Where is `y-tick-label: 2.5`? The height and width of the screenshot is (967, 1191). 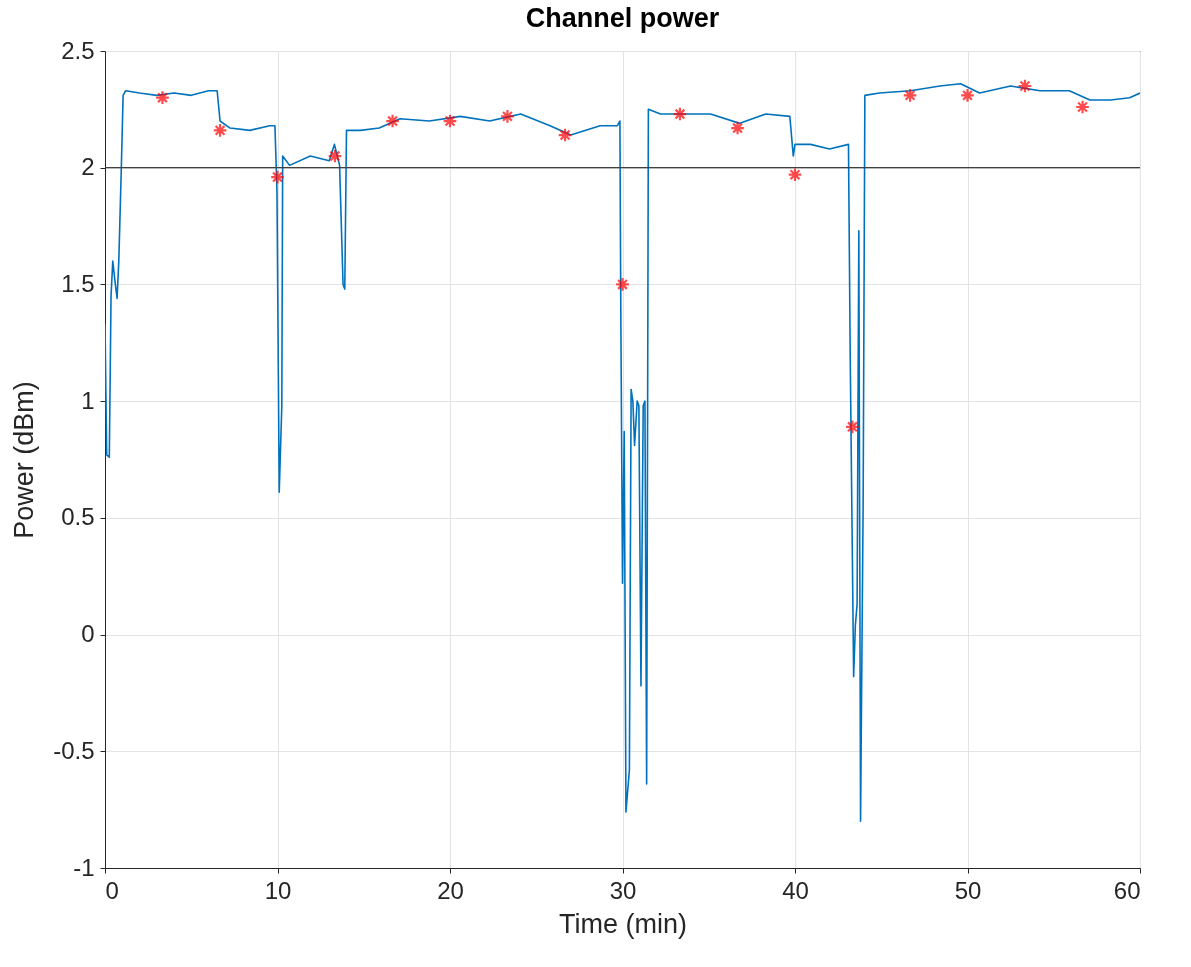 y-tick-label: 2.5 is located at coordinates (78, 50).